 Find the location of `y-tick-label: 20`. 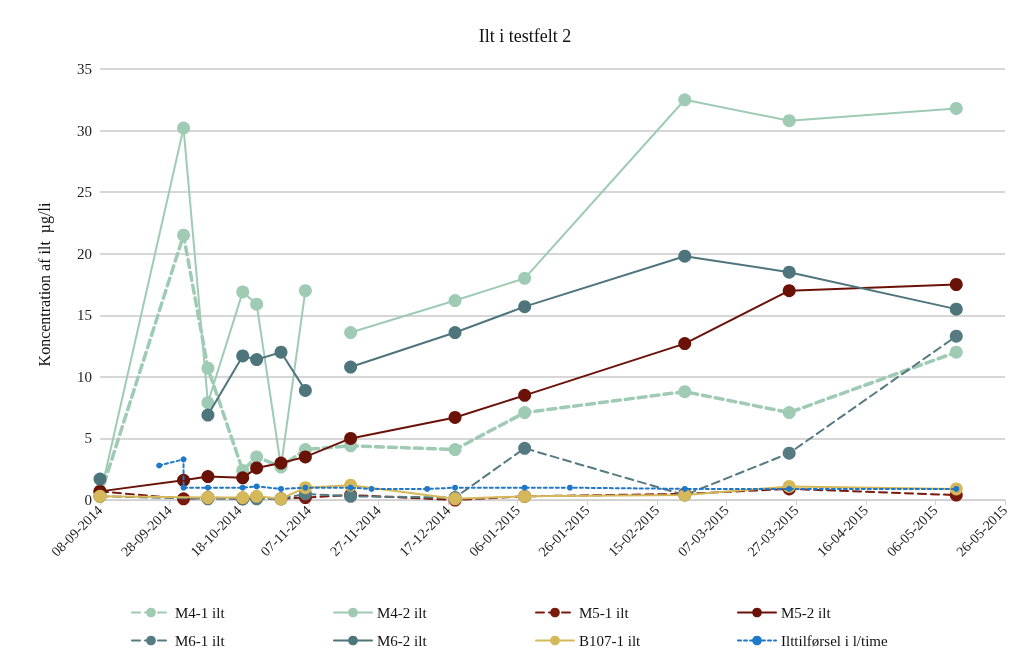

y-tick-label: 20 is located at coordinates (84, 253).